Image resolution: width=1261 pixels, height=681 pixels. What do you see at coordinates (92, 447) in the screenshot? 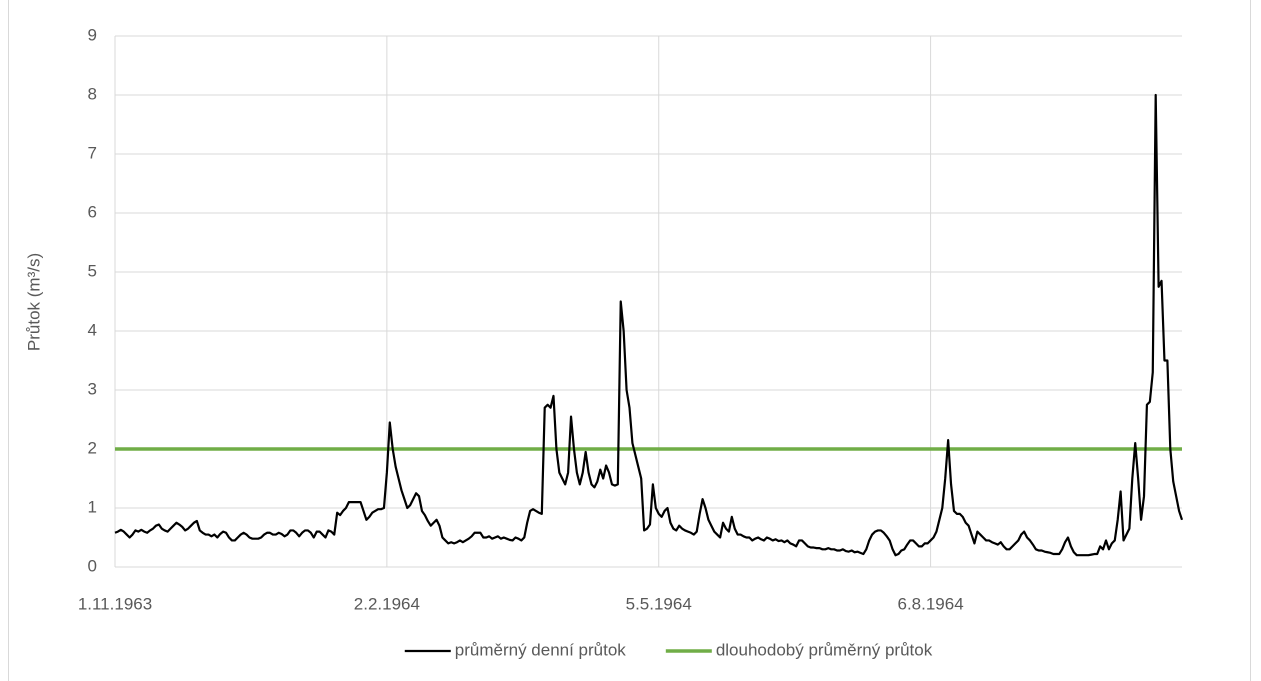
I see `y-tick-label: 2` at bounding box center [92, 447].